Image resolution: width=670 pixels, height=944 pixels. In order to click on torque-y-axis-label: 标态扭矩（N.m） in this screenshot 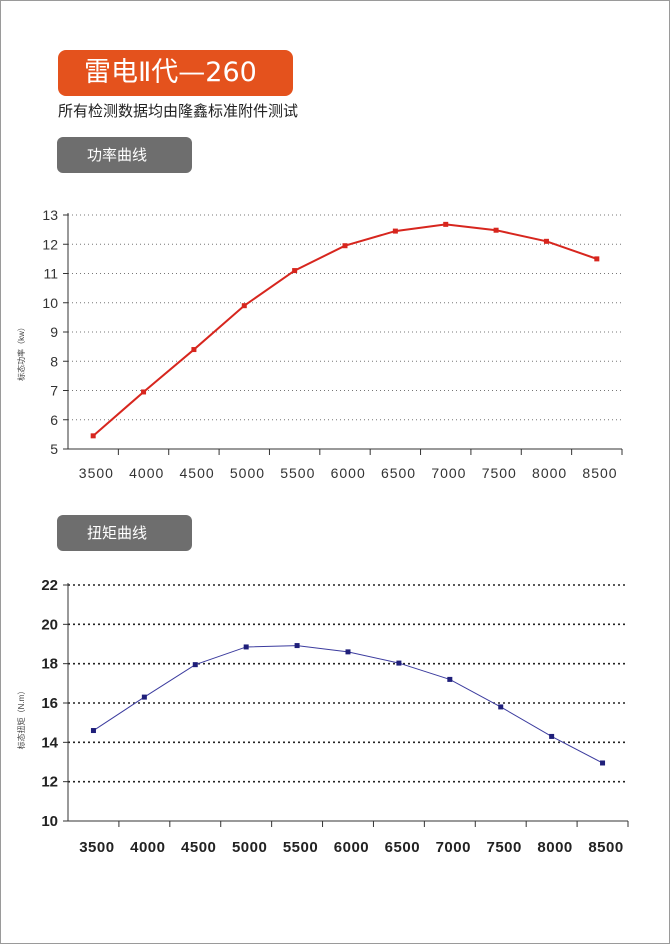, I will do `click(21, 718)`.